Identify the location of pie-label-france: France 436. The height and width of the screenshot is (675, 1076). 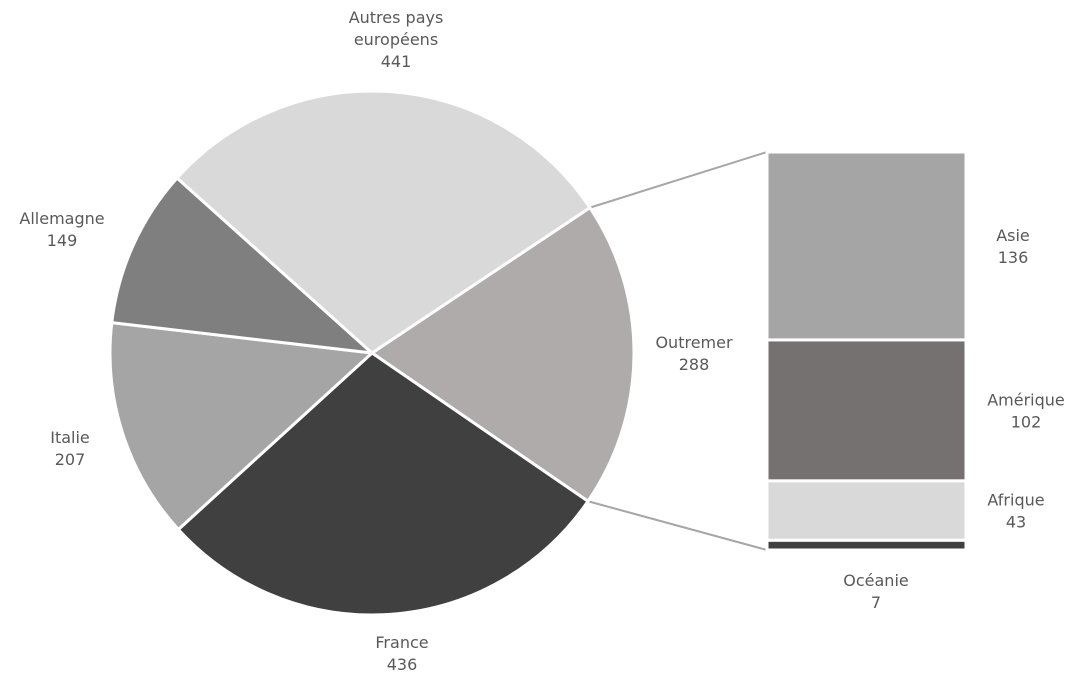
(401, 653).